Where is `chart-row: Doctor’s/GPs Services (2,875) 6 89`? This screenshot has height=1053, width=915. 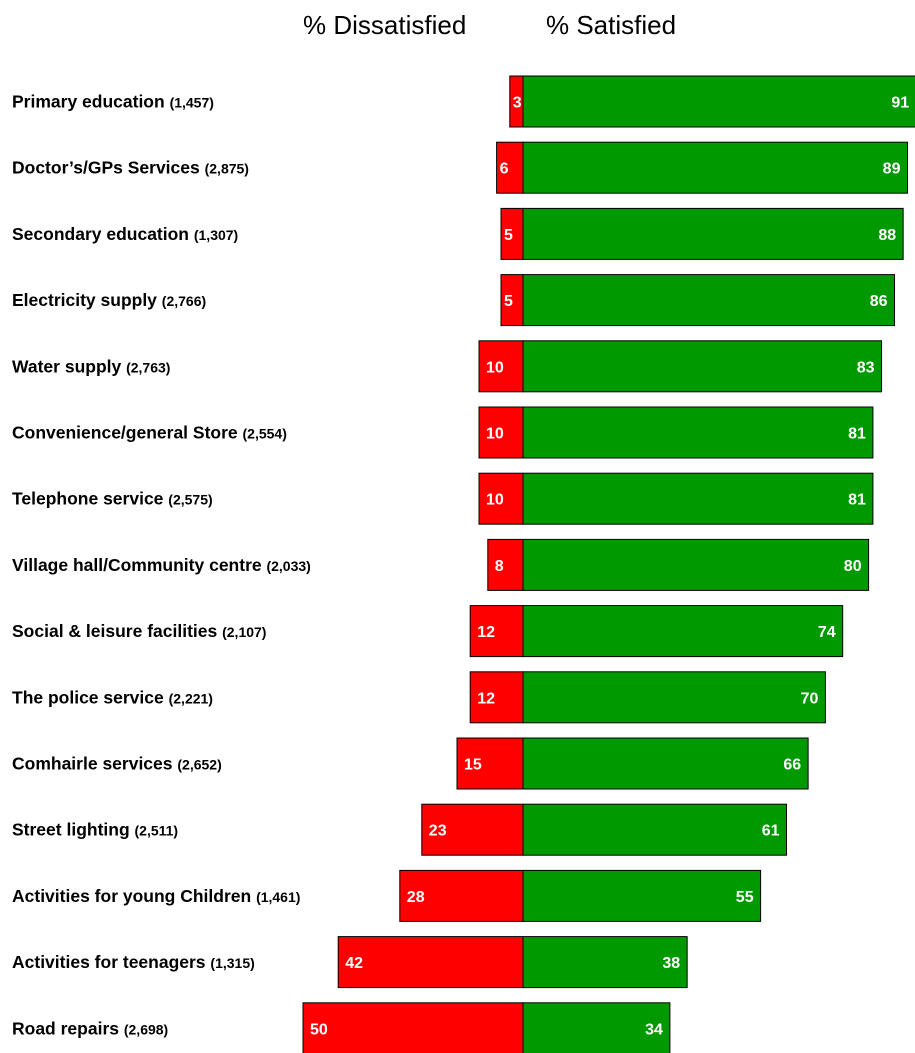
chart-row: Doctor’s/GPs Services (2,875) 6 89 is located at coordinates (460, 167).